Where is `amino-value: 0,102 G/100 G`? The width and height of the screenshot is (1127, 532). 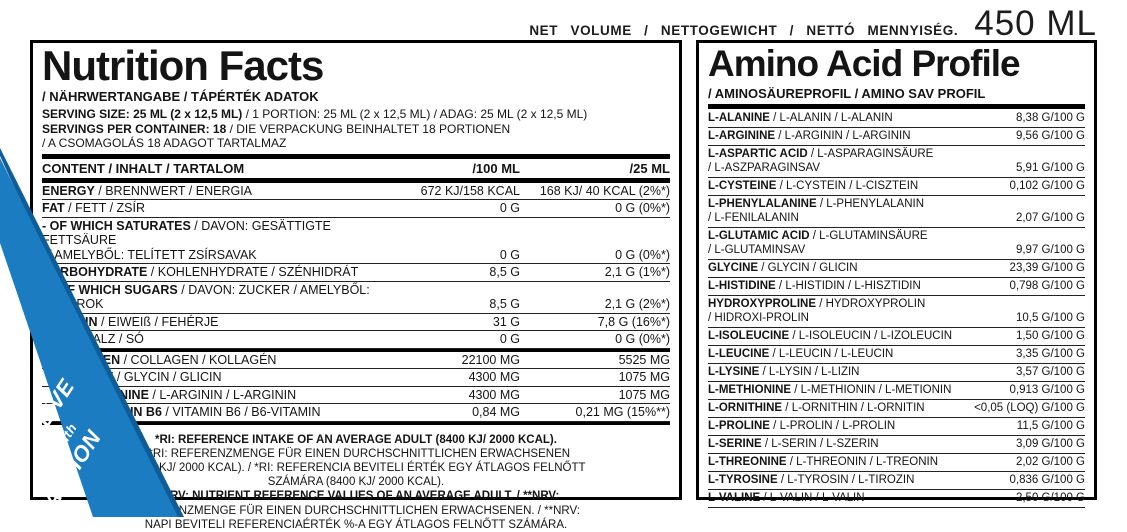
amino-value: 0,102 G/100 G is located at coordinates (1047, 186).